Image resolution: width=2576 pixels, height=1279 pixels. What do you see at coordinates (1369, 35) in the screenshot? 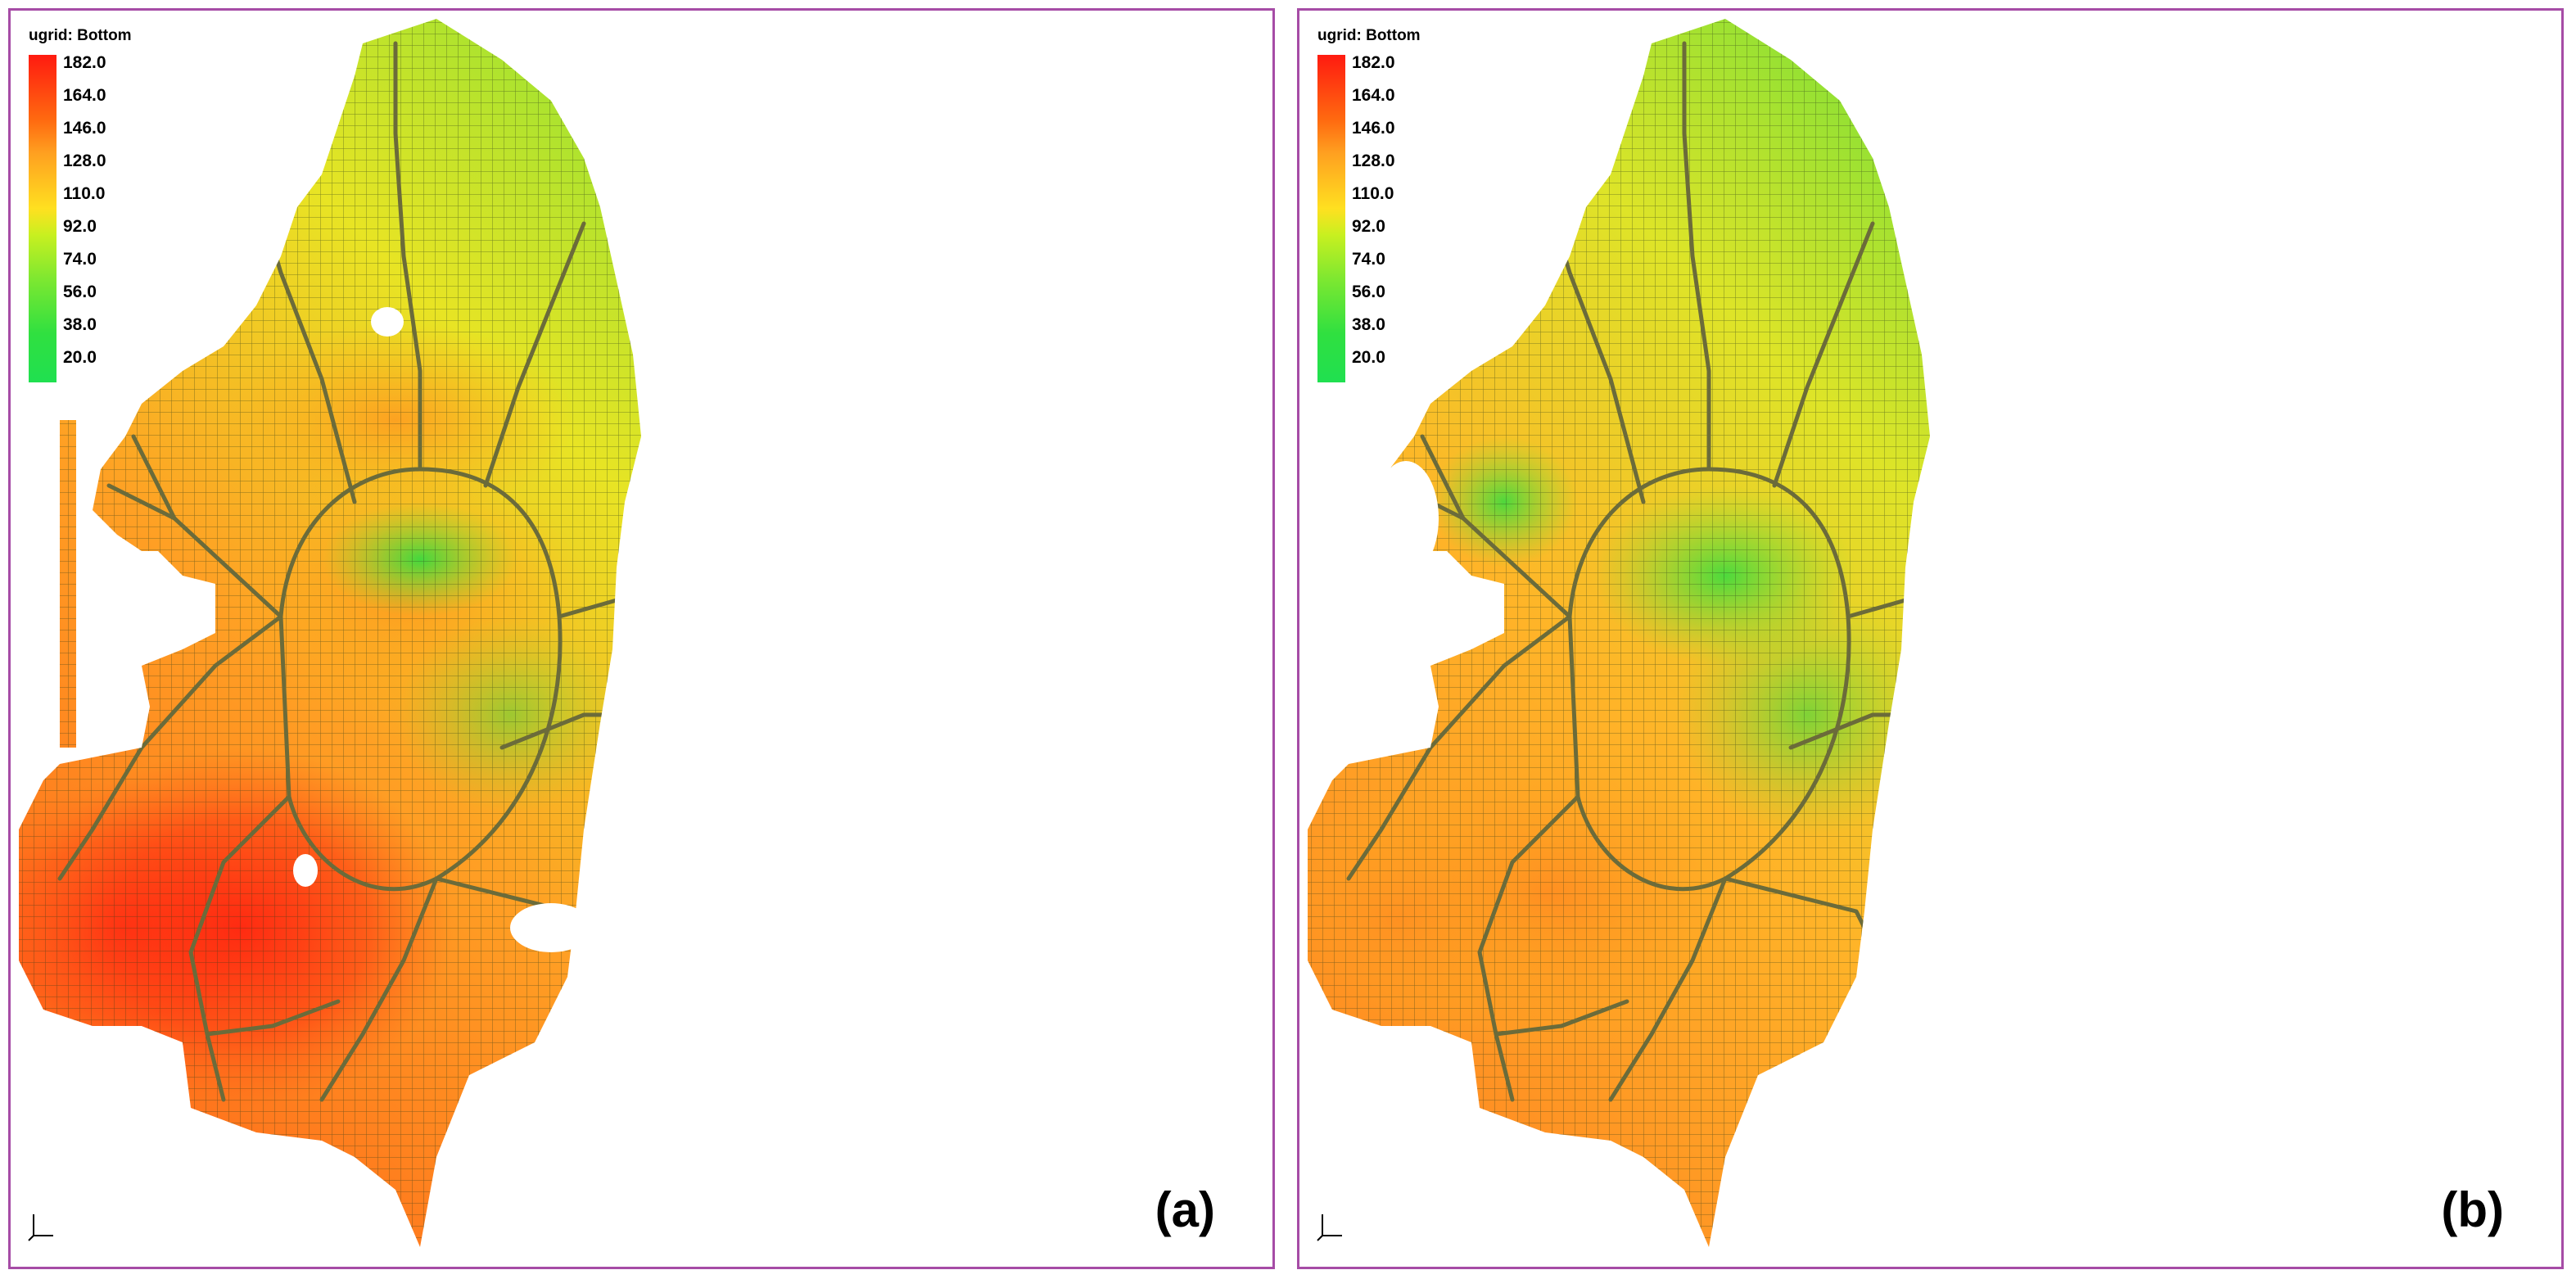
I see `legend-title-b: ugrid: Bottom` at bounding box center [1369, 35].